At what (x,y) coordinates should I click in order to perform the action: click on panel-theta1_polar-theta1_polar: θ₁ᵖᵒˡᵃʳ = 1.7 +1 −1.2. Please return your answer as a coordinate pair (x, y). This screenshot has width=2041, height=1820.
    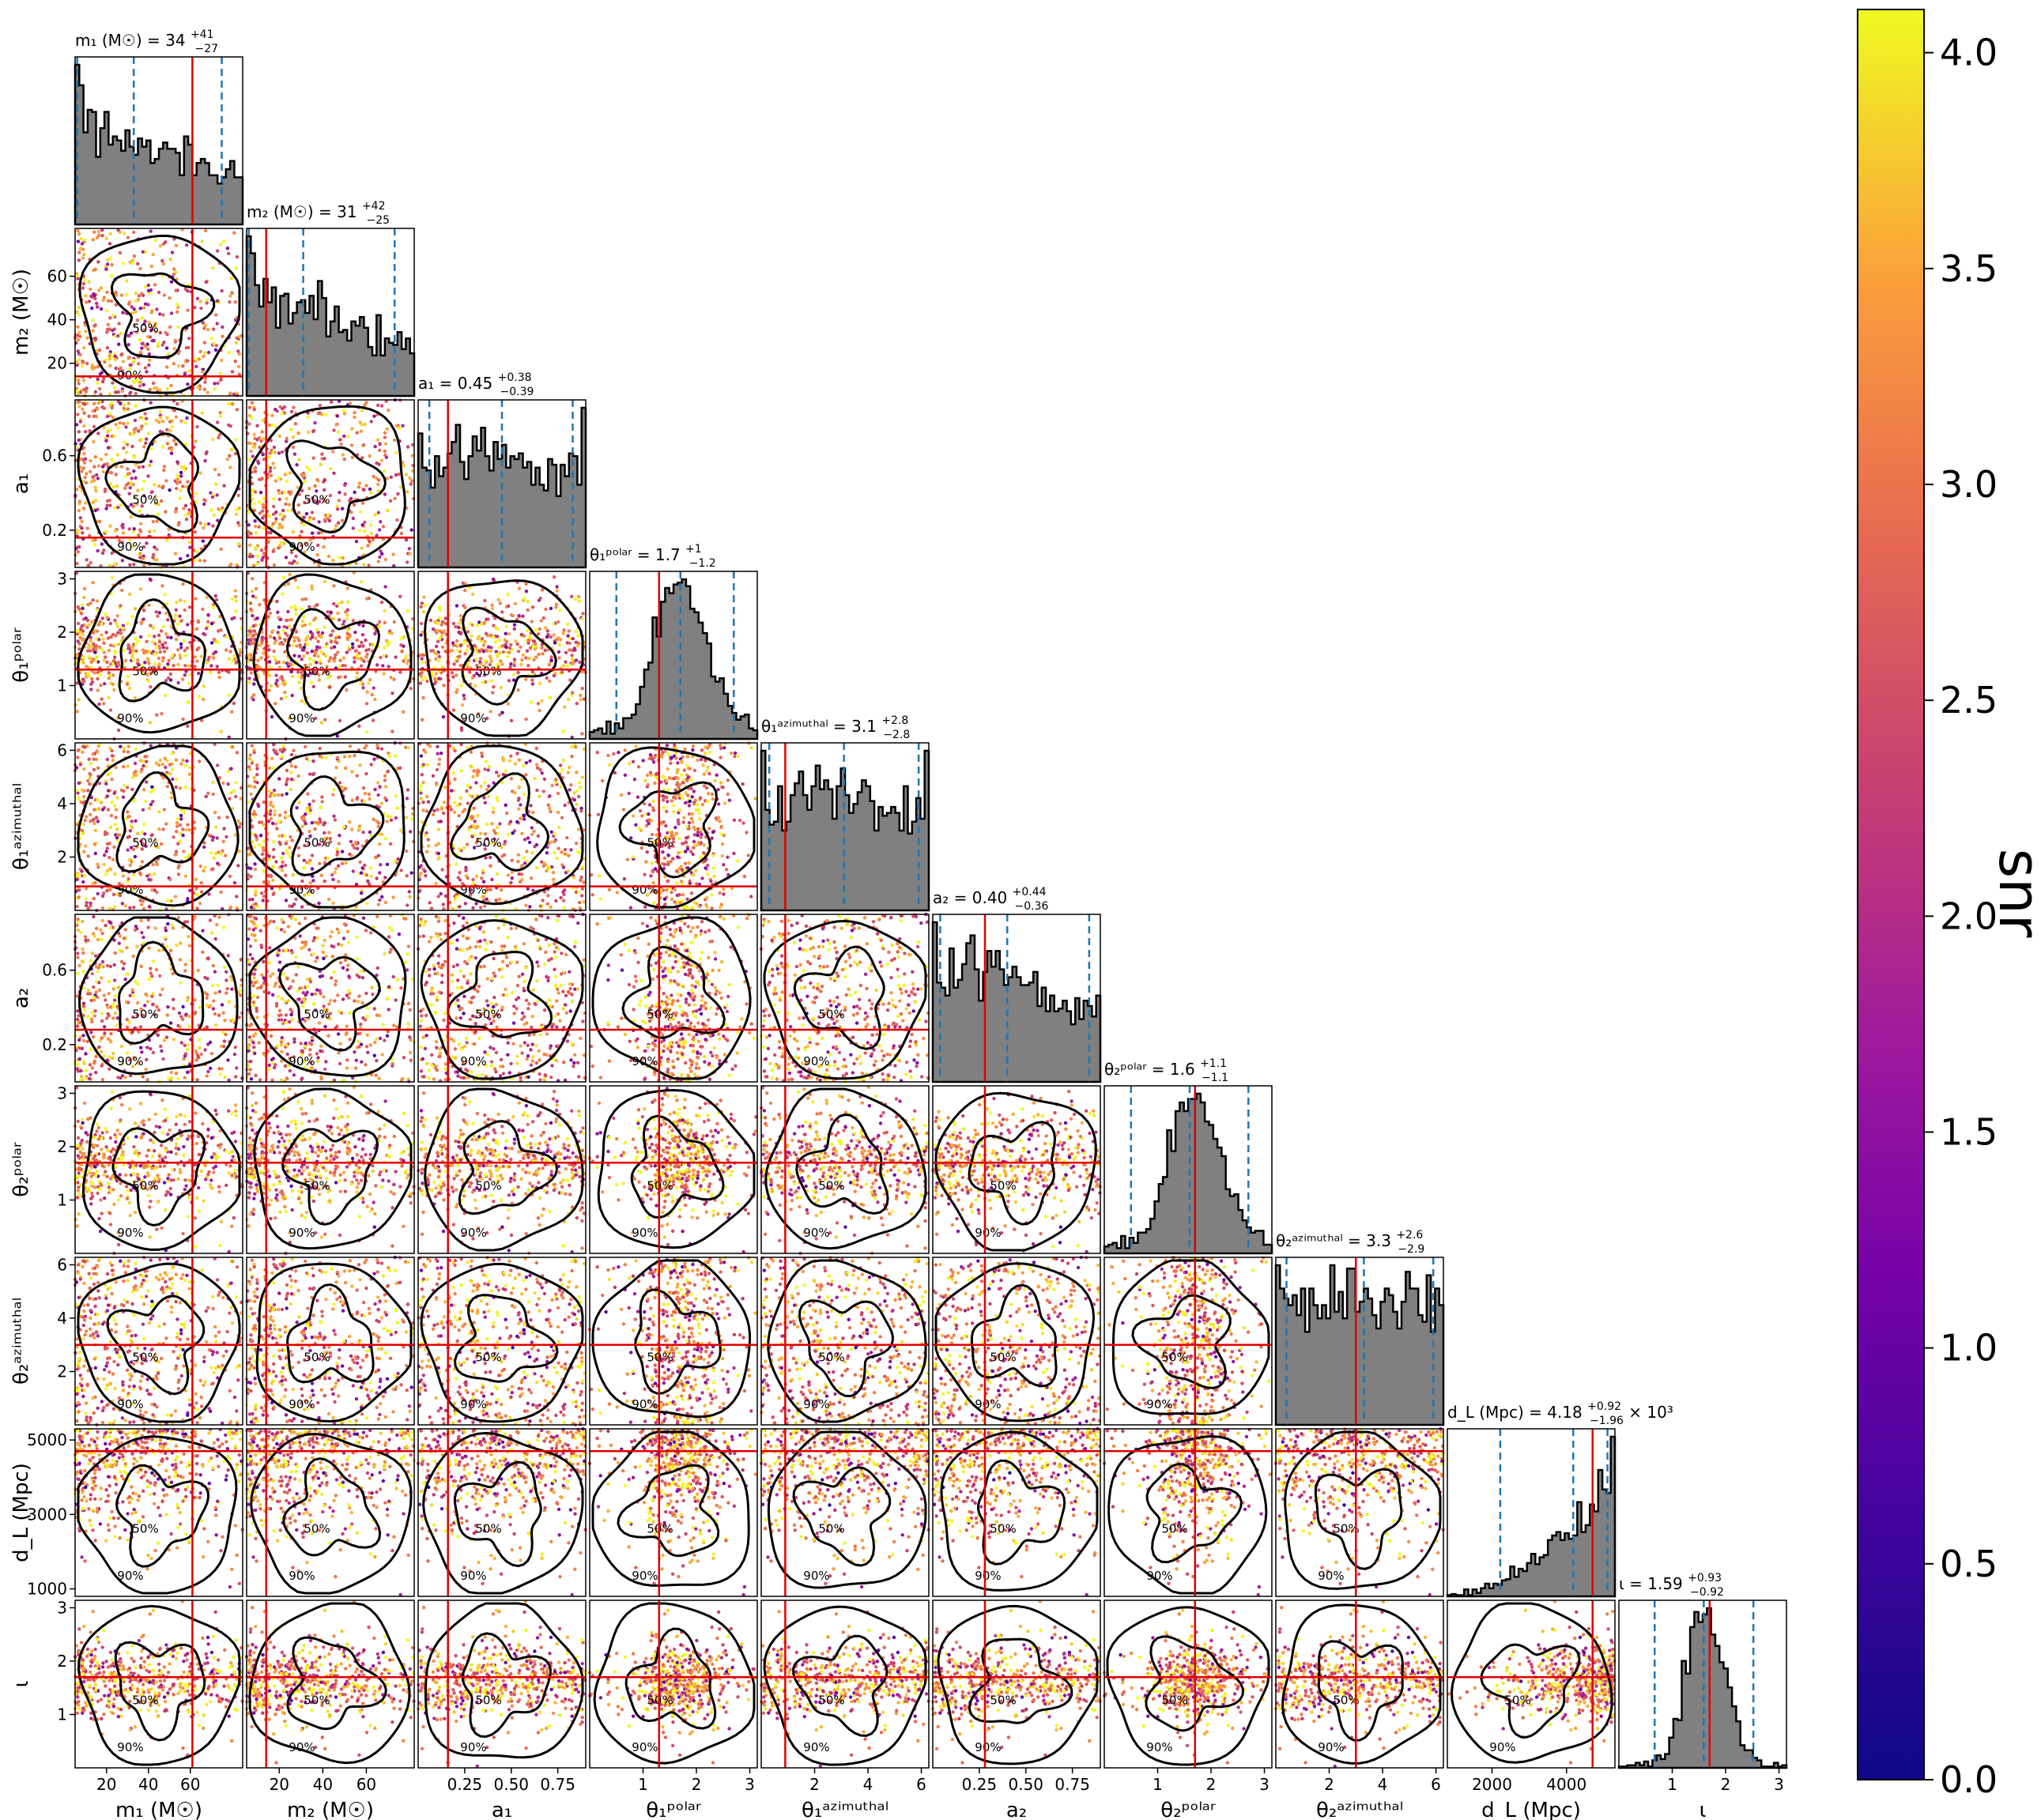
    Looking at the image, I should click on (673, 641).